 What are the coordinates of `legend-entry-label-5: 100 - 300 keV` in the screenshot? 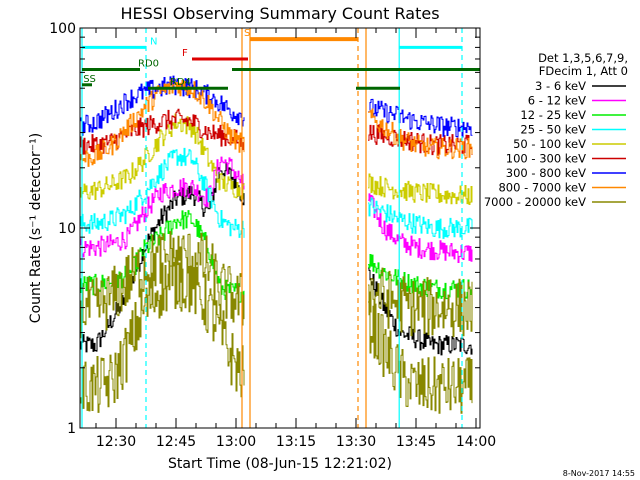 It's located at (546, 159).